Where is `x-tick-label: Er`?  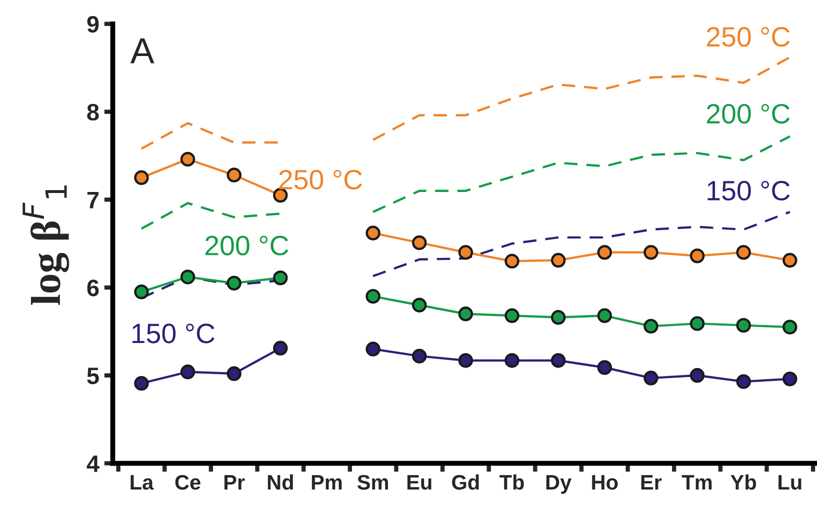 x-tick-label: Er is located at coordinates (651, 482).